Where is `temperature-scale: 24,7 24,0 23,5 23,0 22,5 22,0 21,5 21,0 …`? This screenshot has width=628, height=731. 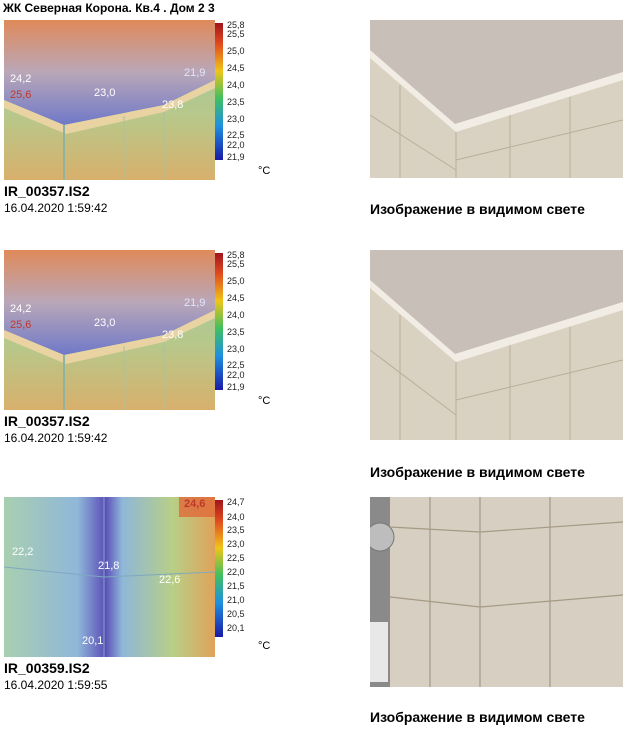 temperature-scale: 24,7 24,0 23,5 23,0 22,5 22,0 21,5 21,0 … is located at coordinates (245, 572).